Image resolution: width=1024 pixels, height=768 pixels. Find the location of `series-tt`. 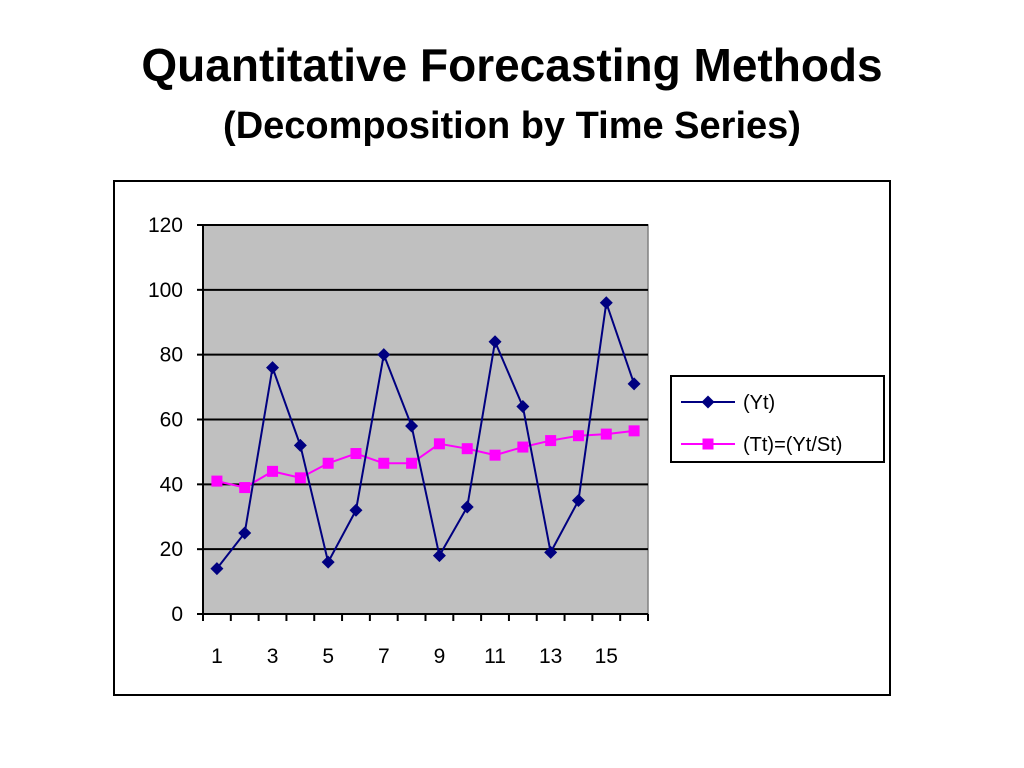

series-tt is located at coordinates (425, 459).